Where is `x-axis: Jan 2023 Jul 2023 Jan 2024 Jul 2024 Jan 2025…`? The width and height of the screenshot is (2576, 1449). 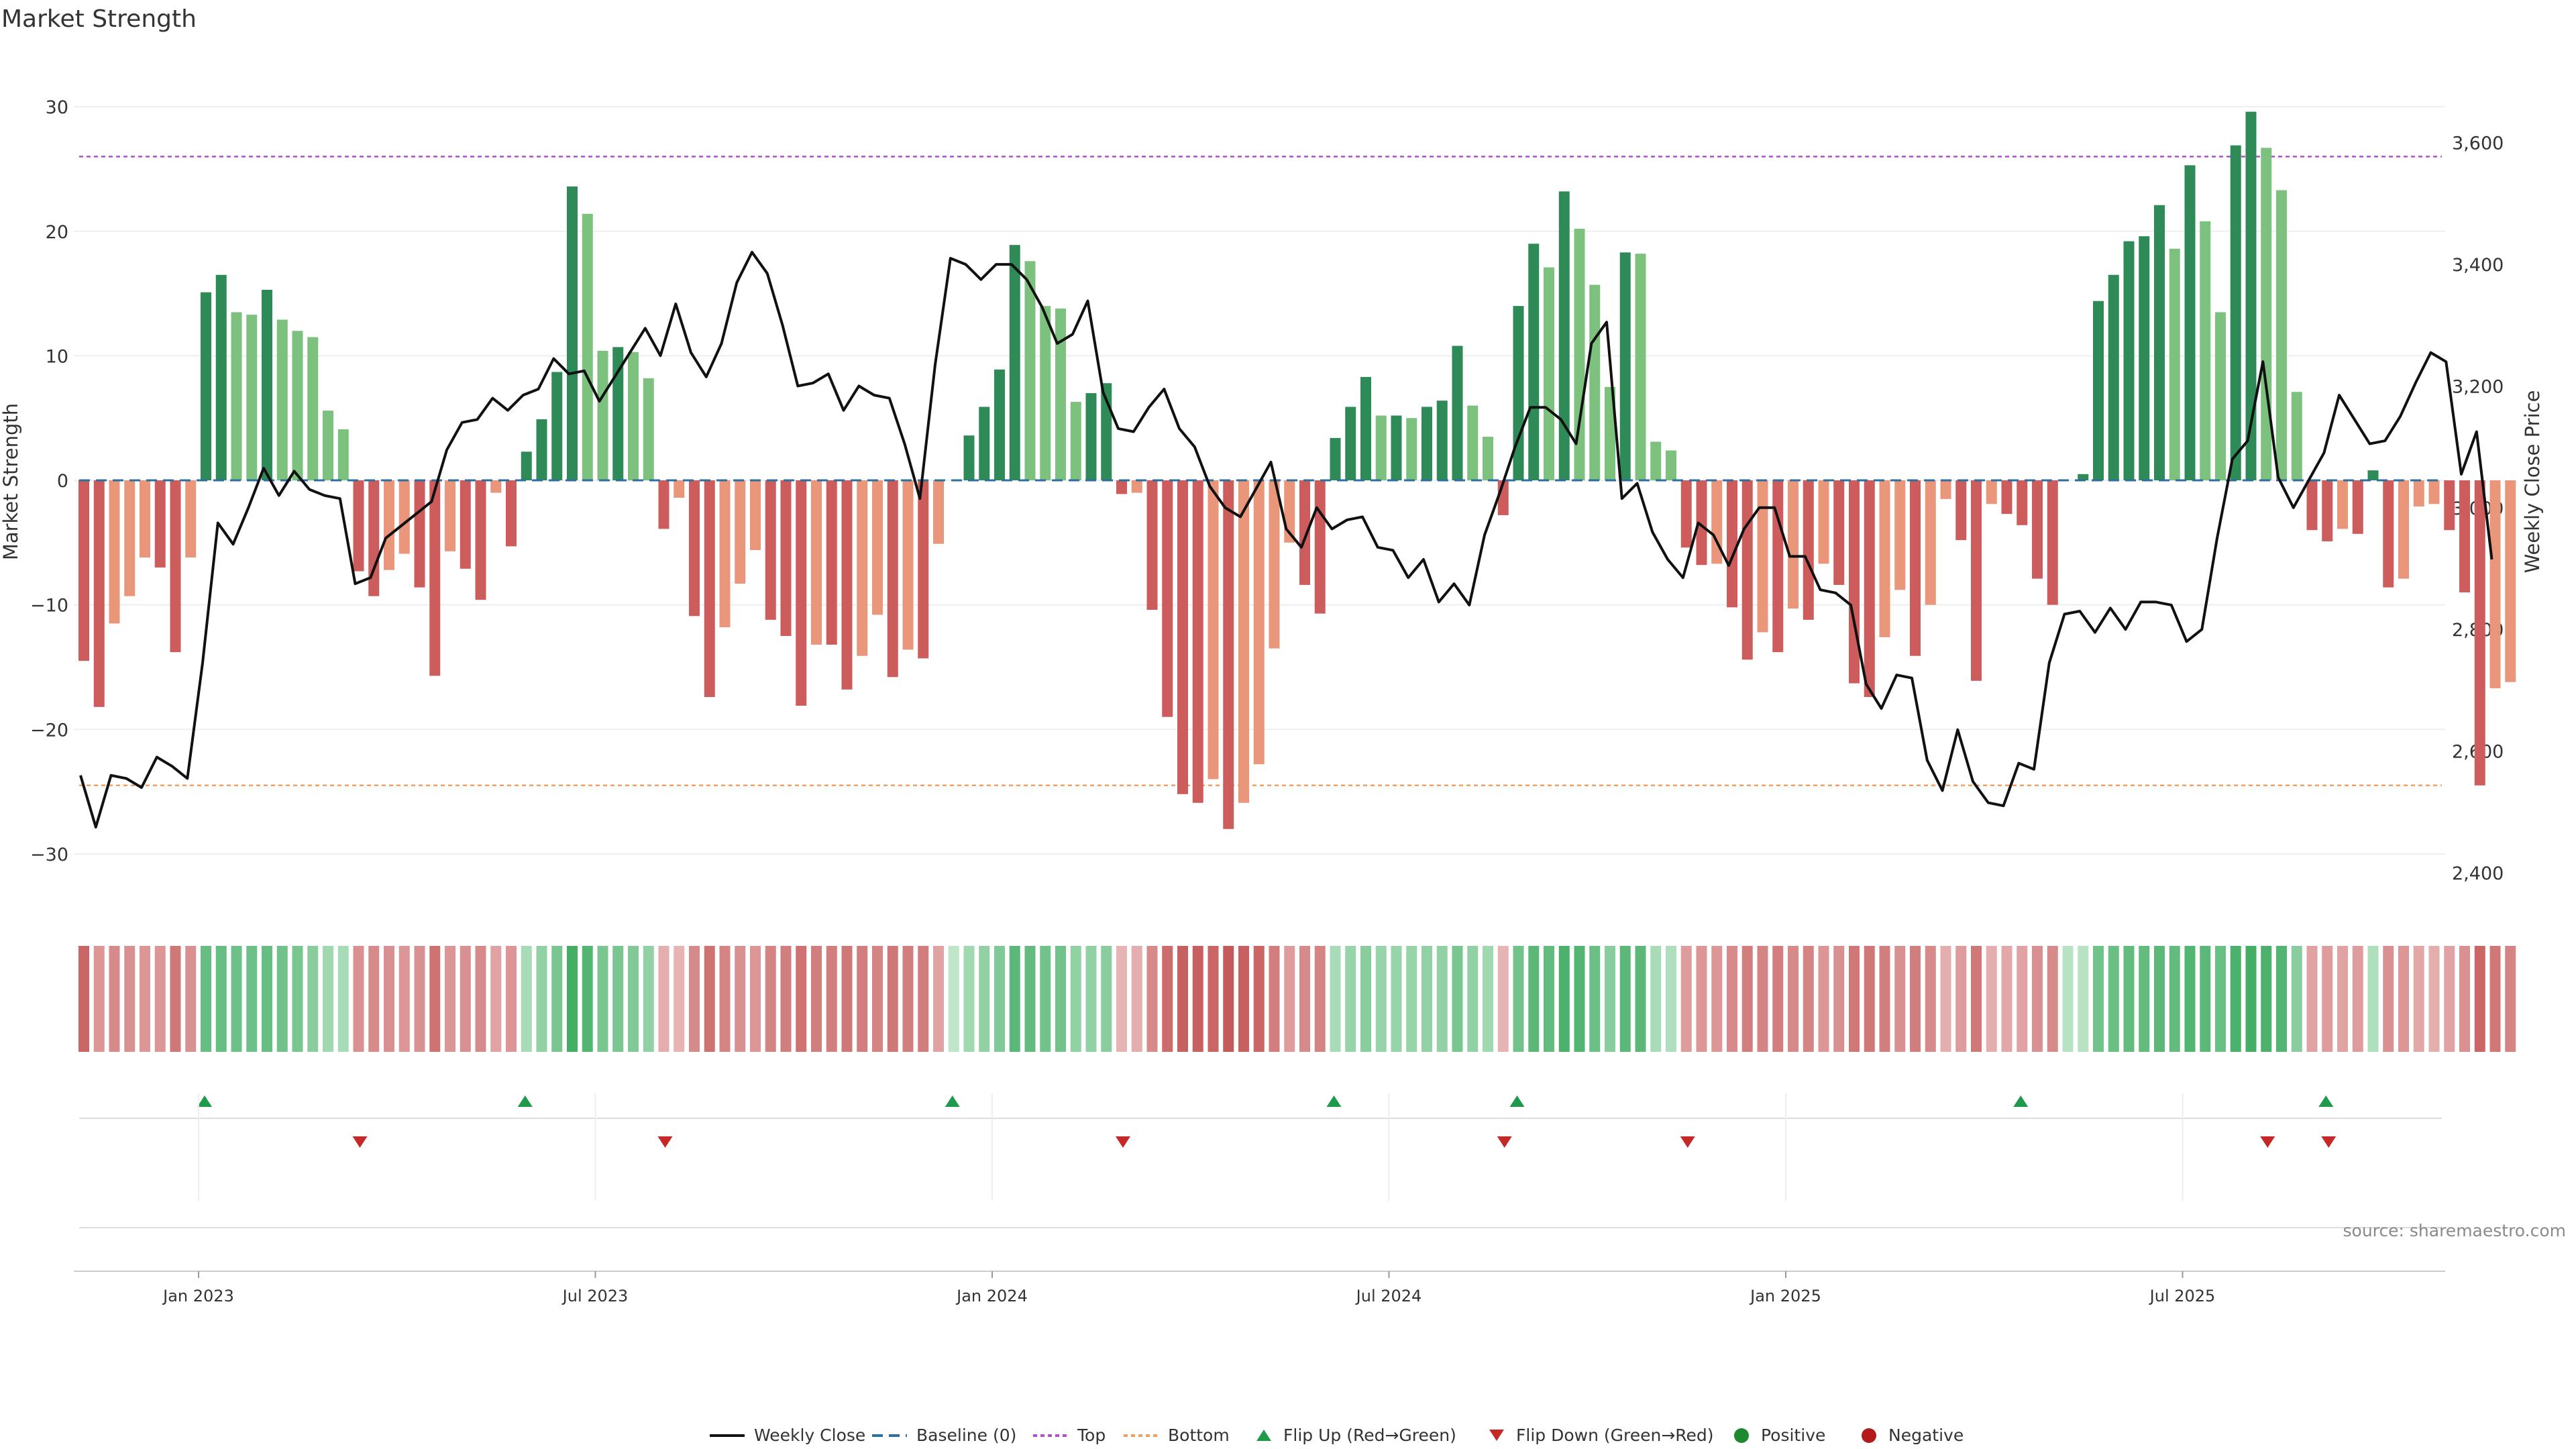 x-axis: Jan 2023 Jul 2023 Jan 2024 Jul 2024 Jan 2025… is located at coordinates (1259, 1199).